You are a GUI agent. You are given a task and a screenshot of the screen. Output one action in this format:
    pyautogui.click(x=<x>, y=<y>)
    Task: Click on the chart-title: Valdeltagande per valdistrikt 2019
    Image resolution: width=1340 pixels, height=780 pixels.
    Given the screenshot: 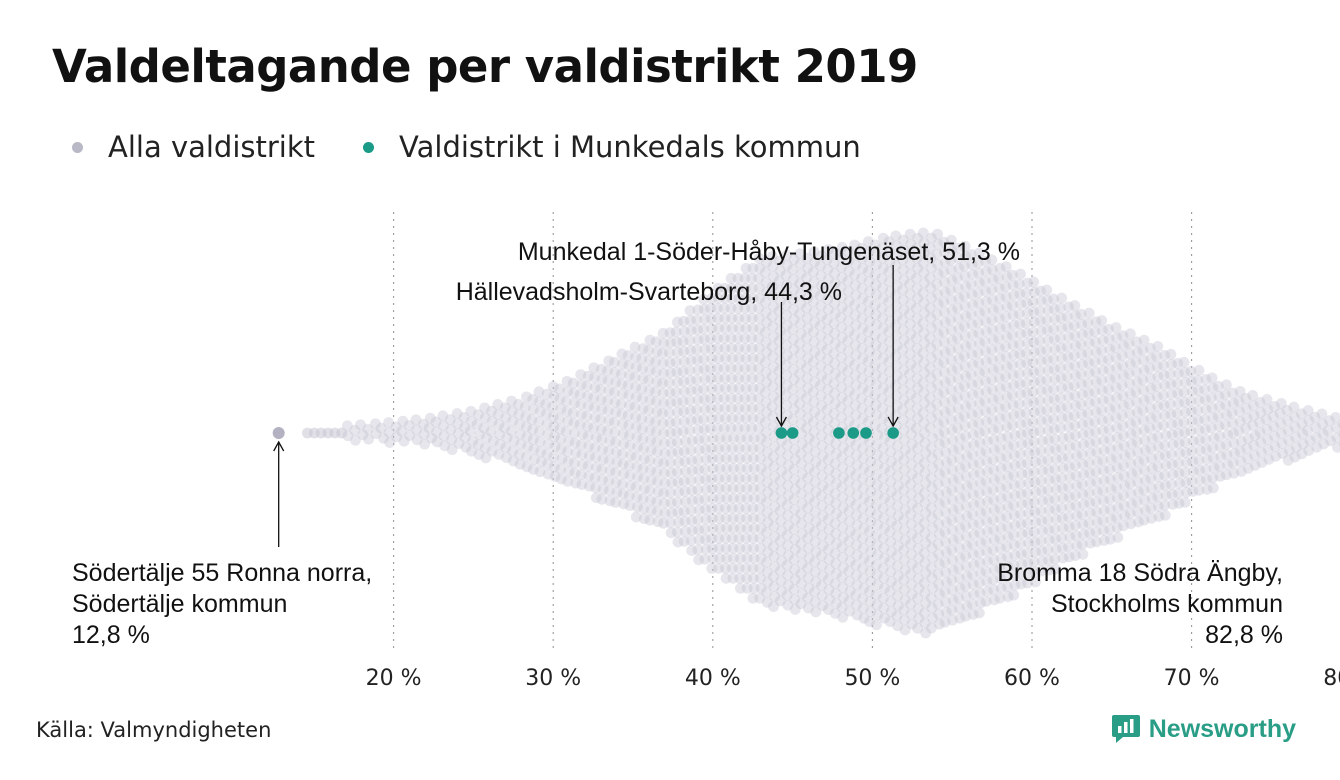 What is the action you would take?
    pyautogui.click(x=485, y=66)
    